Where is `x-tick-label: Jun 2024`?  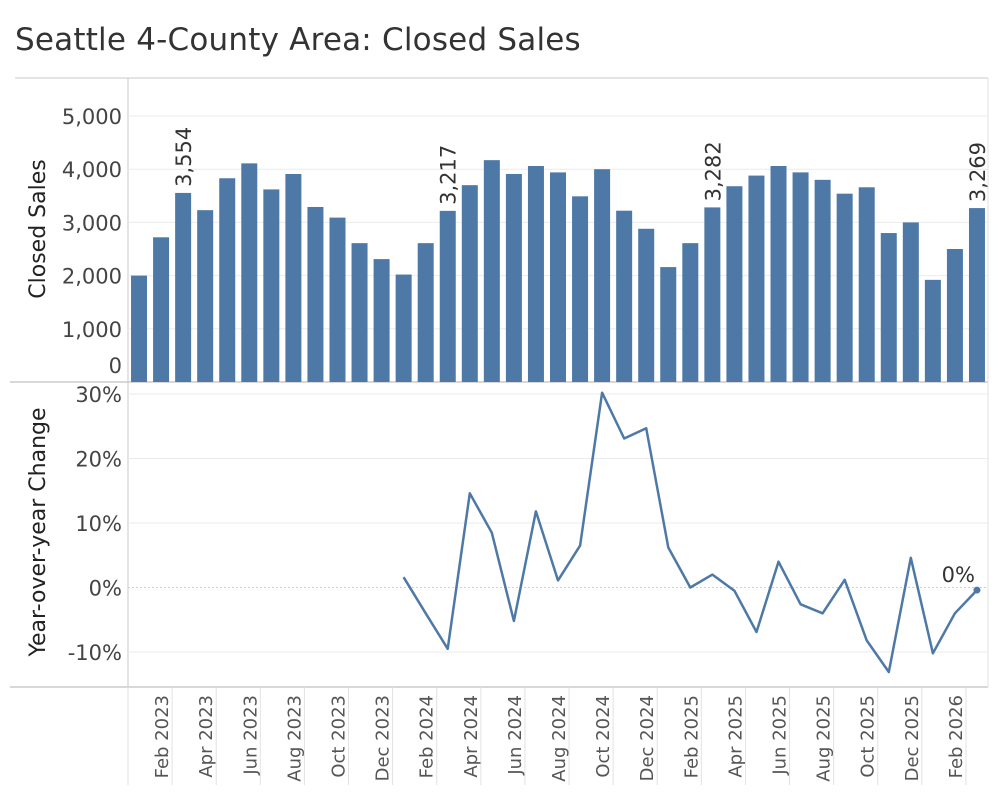
x-tick-label: Jun 2024 is located at coordinates (515, 735).